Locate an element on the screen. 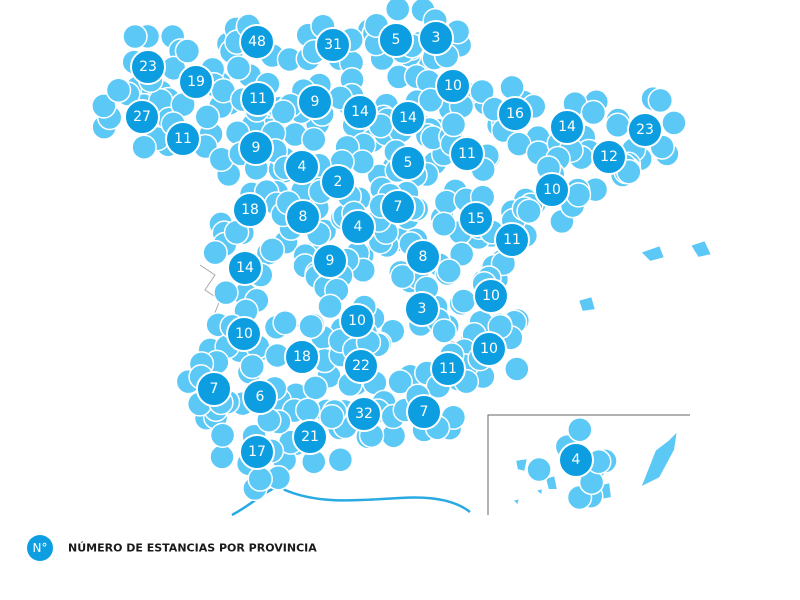  cluster-count: 7 is located at coordinates (398, 207).